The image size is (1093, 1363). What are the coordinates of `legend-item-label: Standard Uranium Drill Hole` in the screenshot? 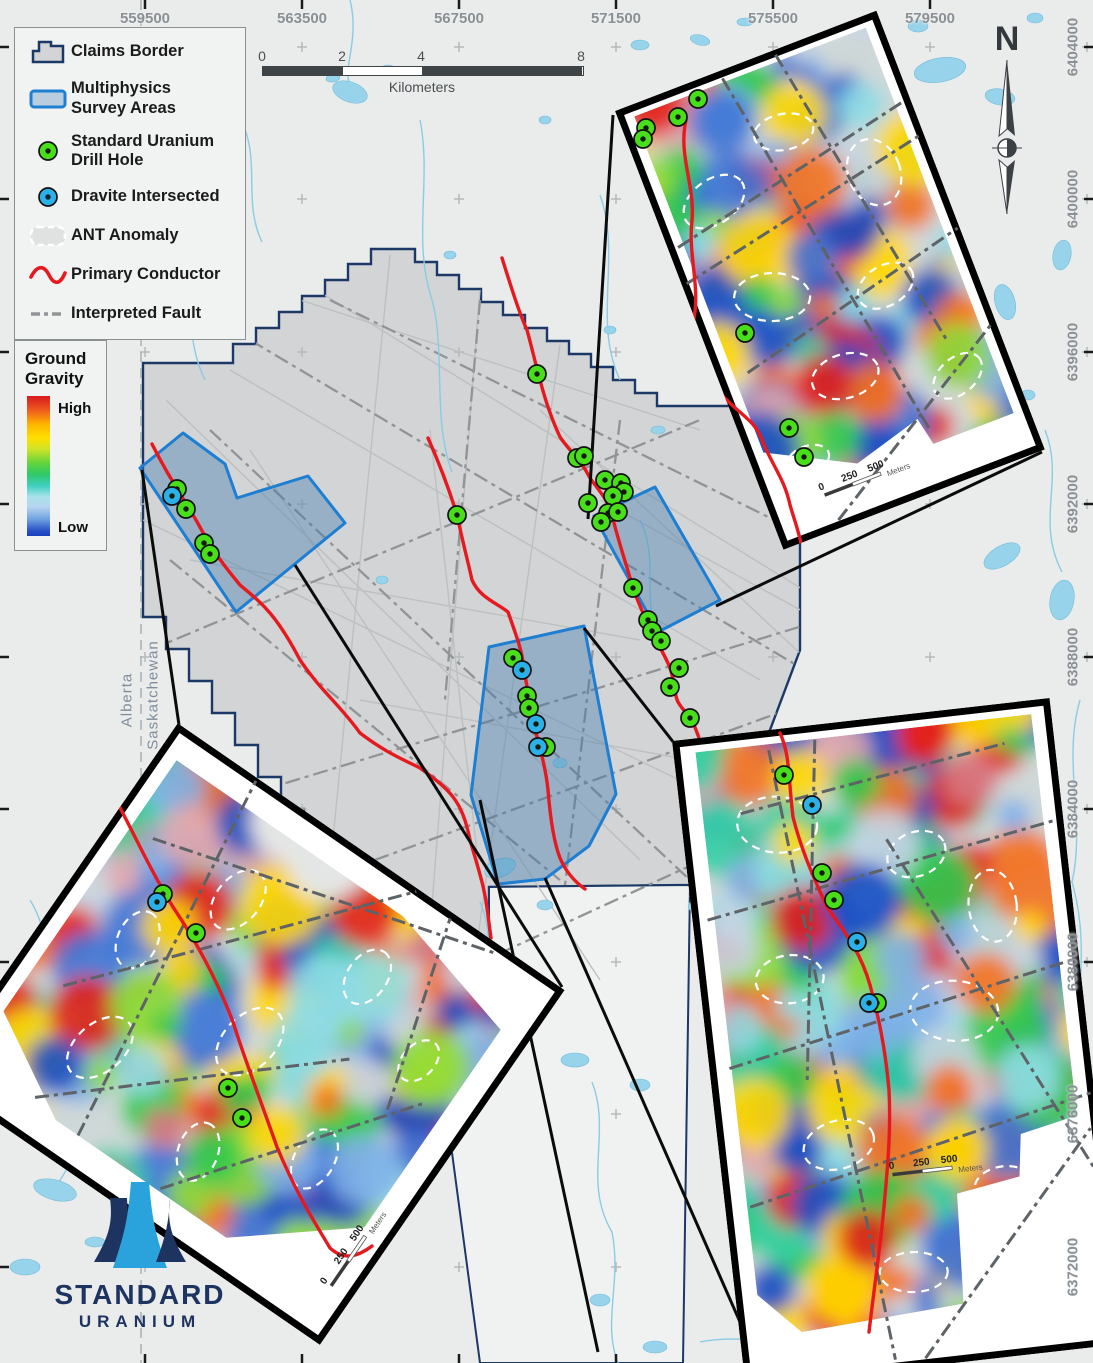 It's located at (143, 150).